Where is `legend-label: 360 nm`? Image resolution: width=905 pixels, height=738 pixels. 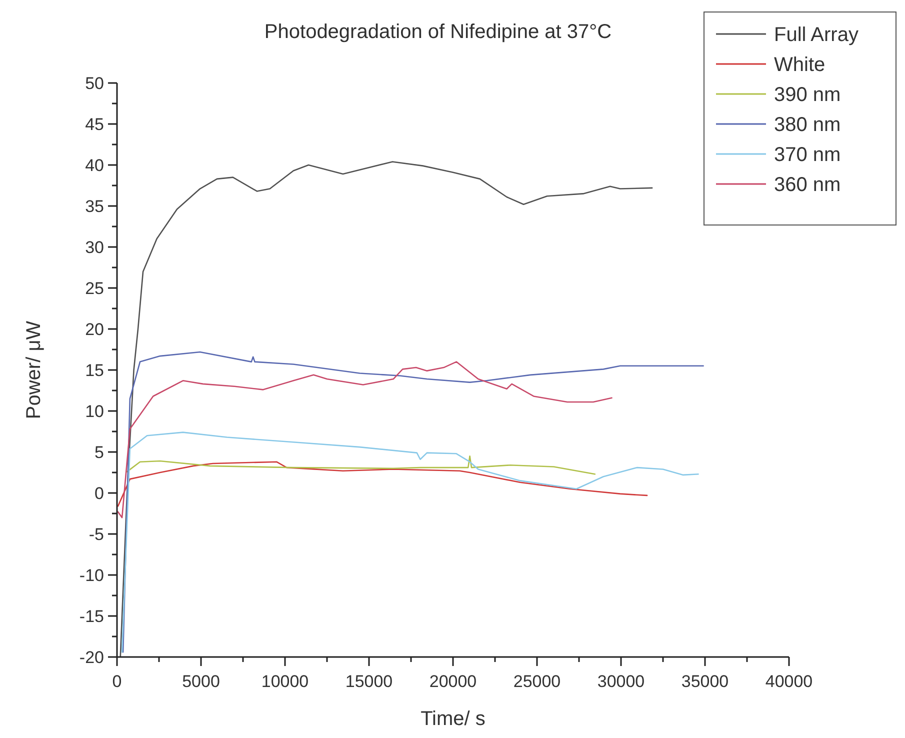 legend-label: 360 nm is located at coordinates (807, 185).